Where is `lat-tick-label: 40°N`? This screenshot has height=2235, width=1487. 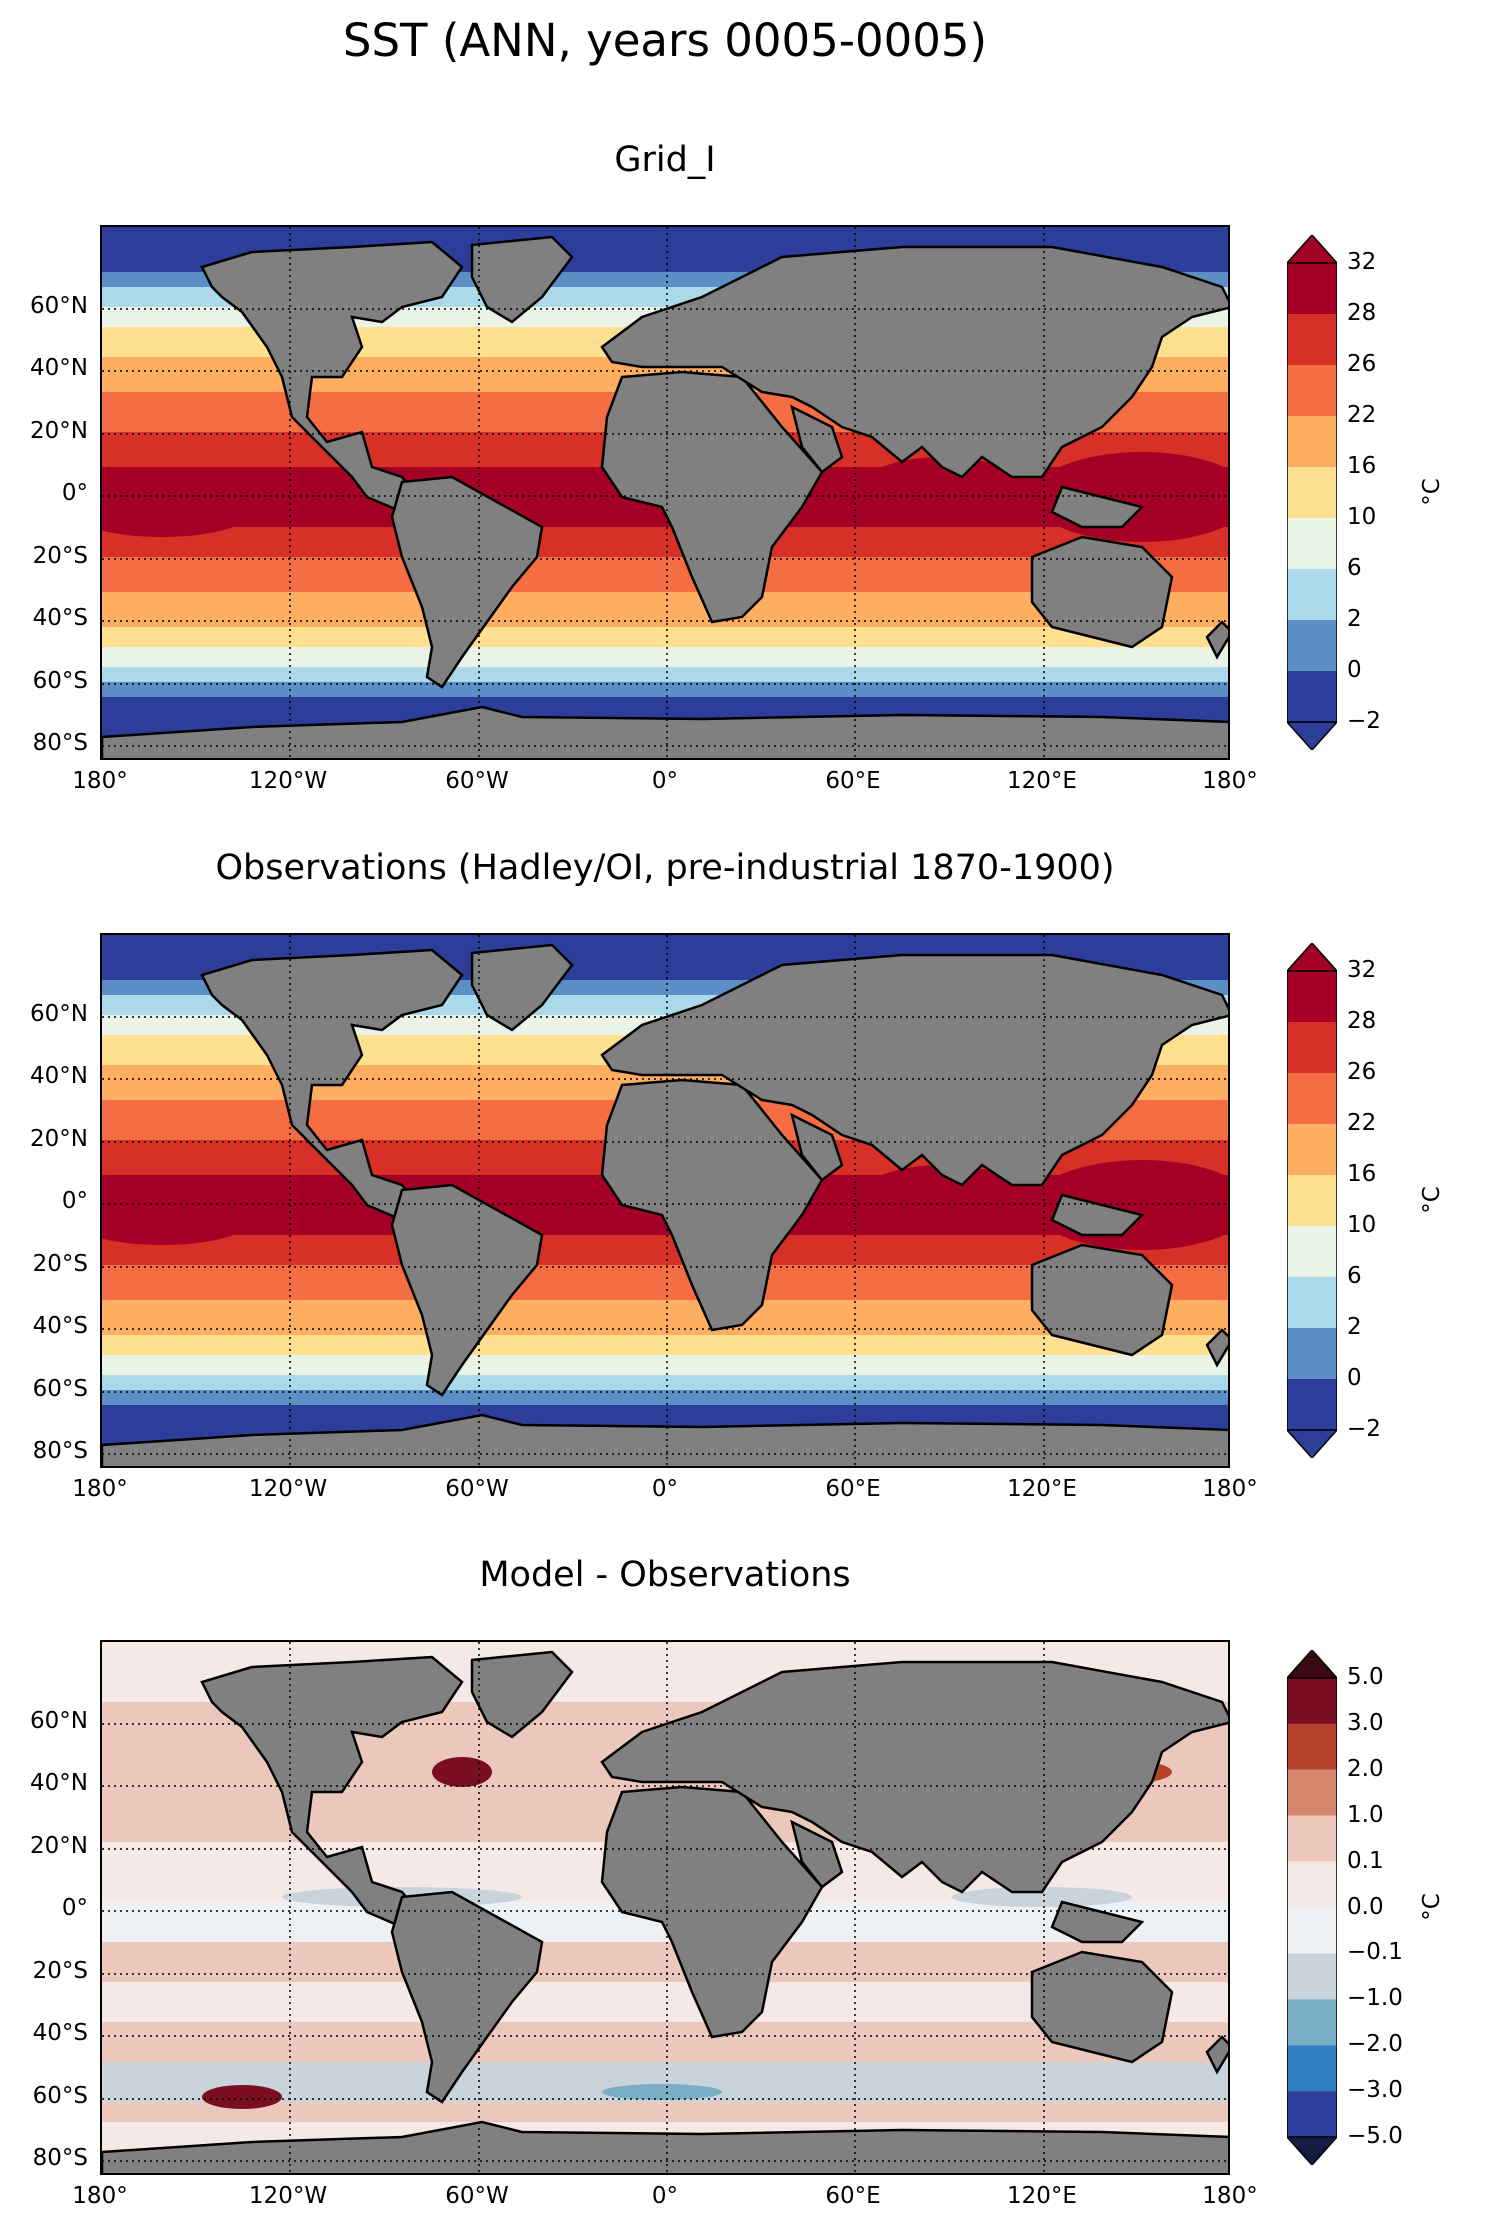 lat-tick-label: 40°N is located at coordinates (59, 368).